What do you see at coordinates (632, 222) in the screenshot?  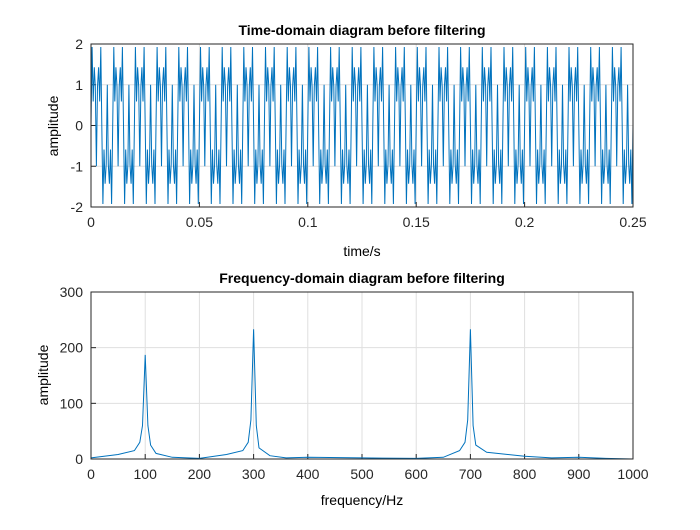 I see `x-tick-label: 0.25` at bounding box center [632, 222].